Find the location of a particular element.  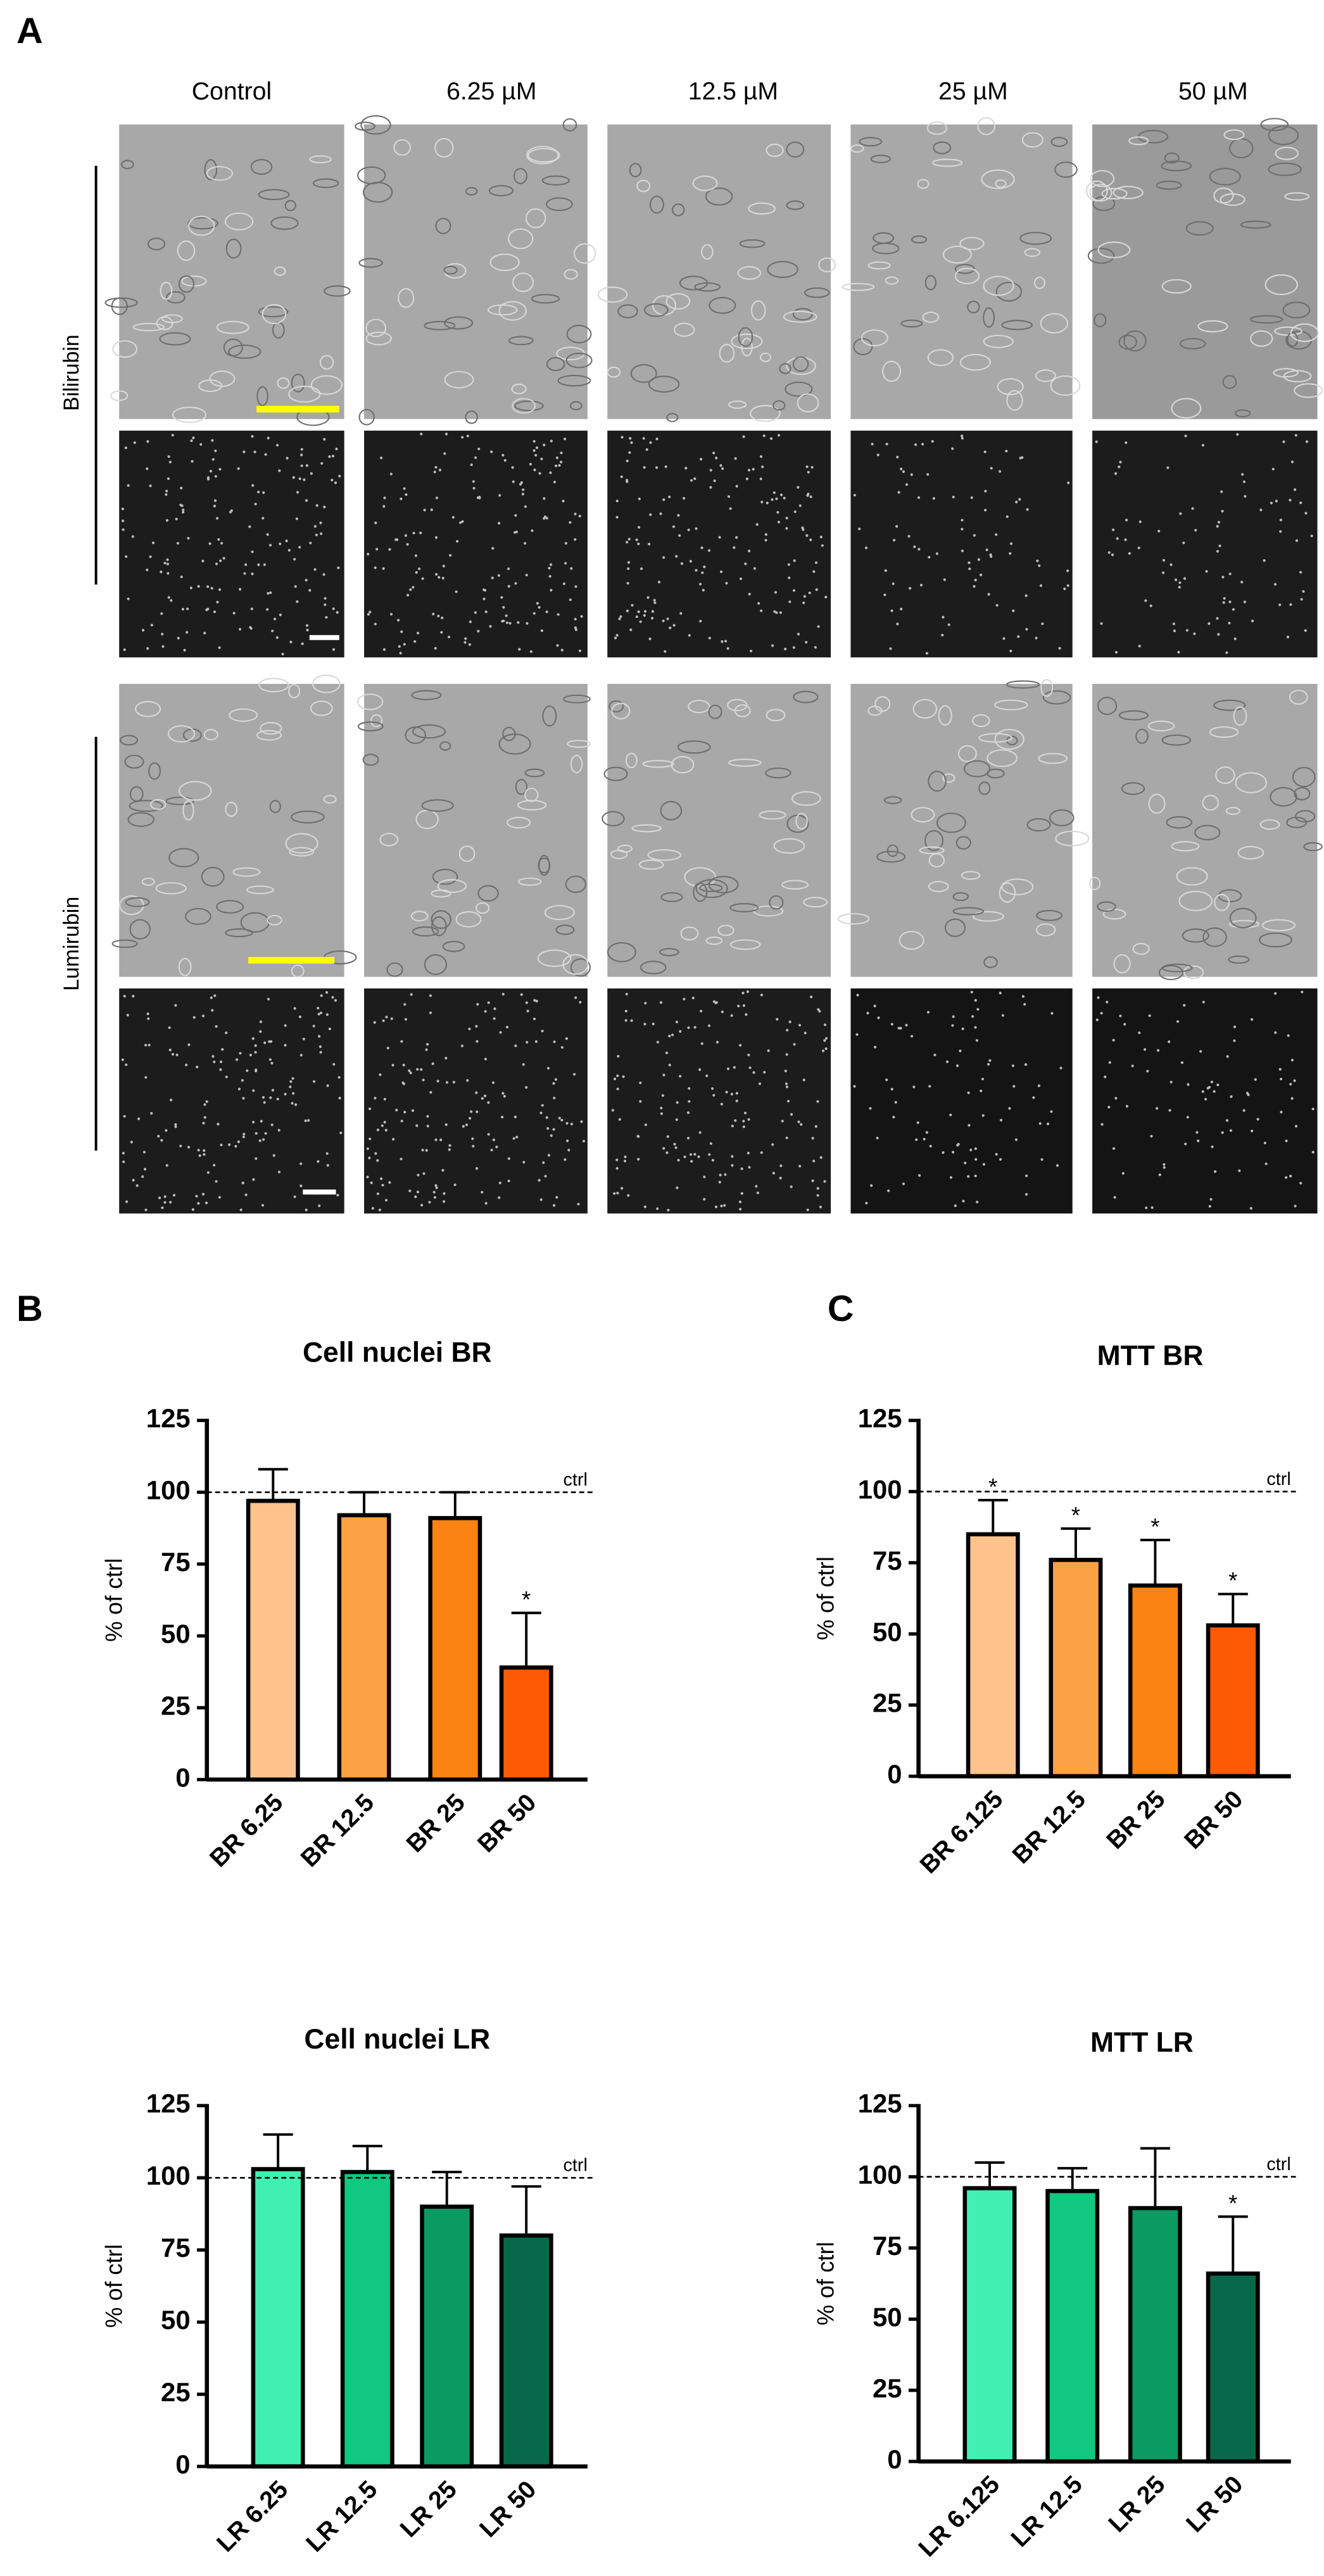

y-tick-label: 125 is located at coordinates (880, 2103).